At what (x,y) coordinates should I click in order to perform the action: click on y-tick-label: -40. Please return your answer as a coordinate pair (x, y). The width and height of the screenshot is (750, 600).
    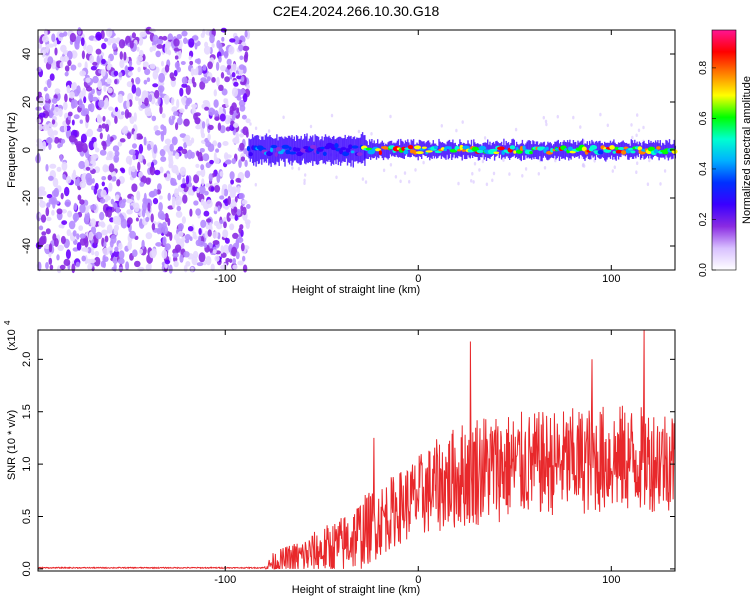
    Looking at the image, I should click on (27, 246).